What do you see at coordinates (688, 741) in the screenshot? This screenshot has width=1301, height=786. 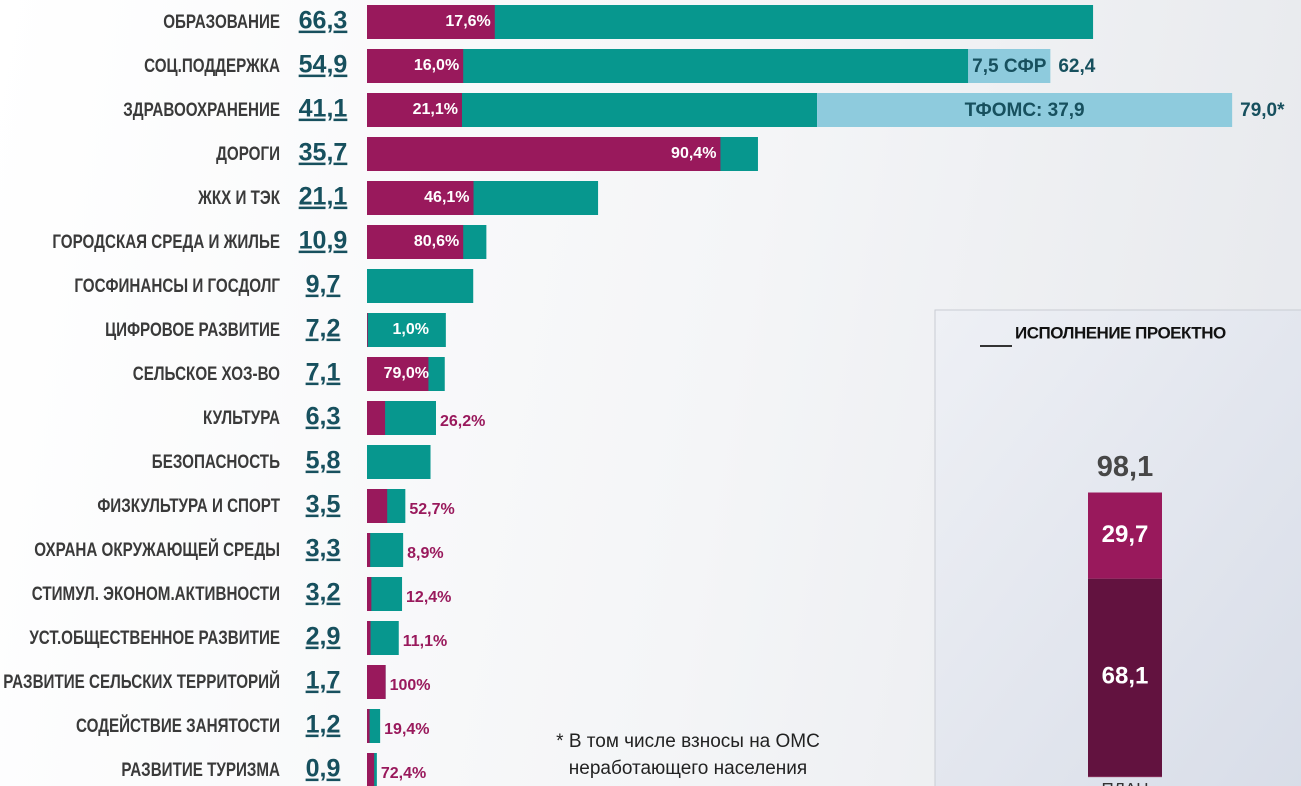 I see `footnote: * В том числе взносы на ОМС` at bounding box center [688, 741].